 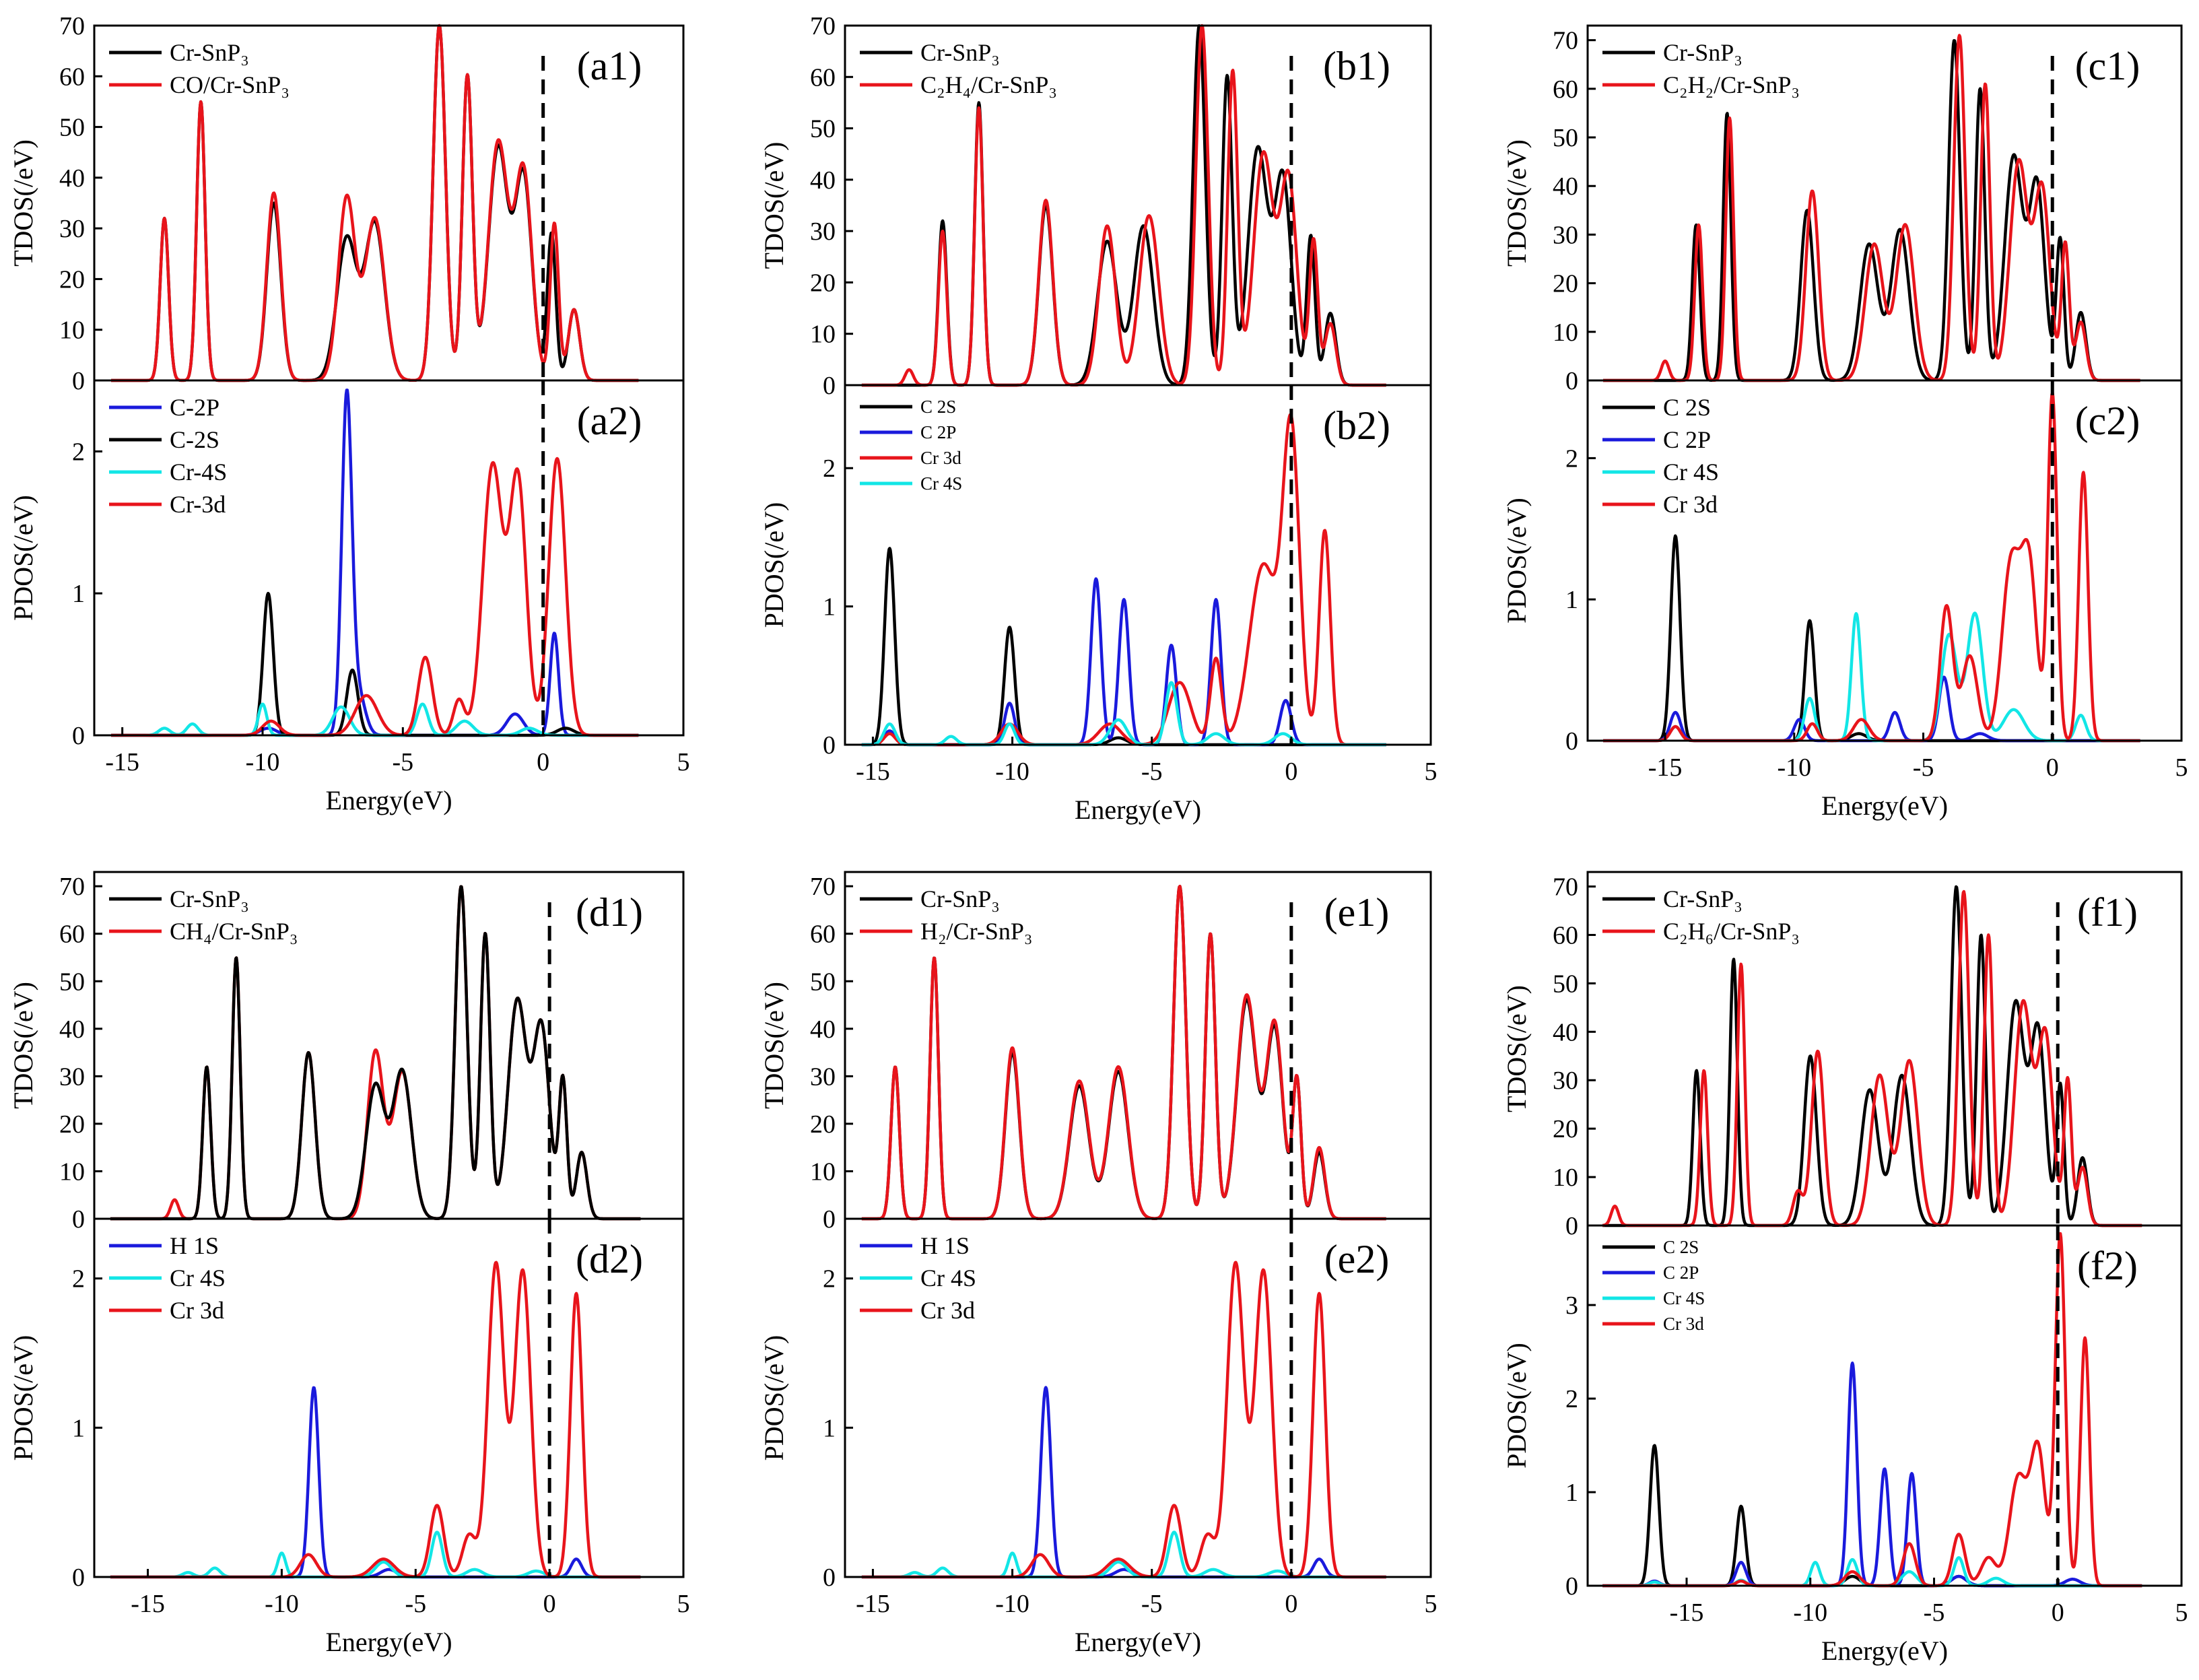 What do you see at coordinates (1124, 205) in the screenshot?
I see `series-line-C₂H₄/Cr-SnP₃` at bounding box center [1124, 205].